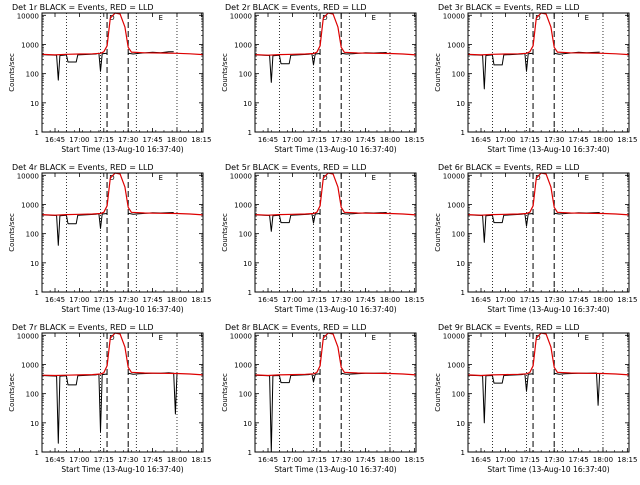 Image resolution: width=640 pixels, height=485 pixels. I want to click on panel-title: Det 3r BLACK = Events, RED = LLD, so click(509, 7).